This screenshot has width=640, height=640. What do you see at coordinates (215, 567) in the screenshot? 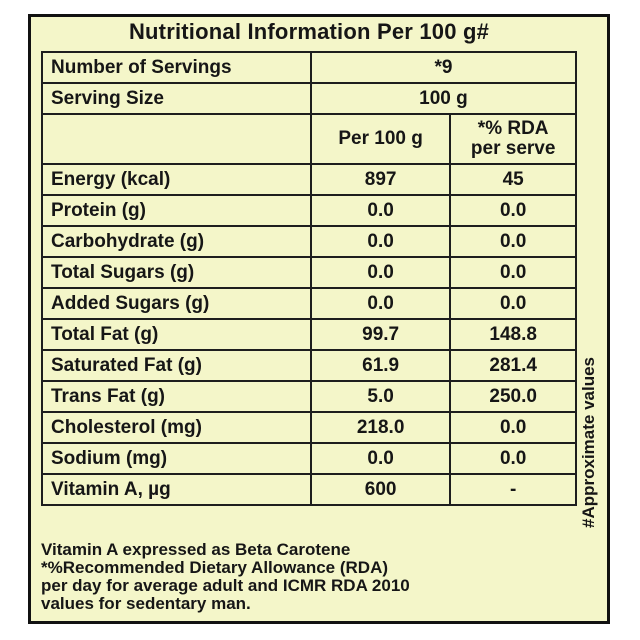
I see `footnote-line: *%Recommended Dietary Allowance (RDA)` at bounding box center [215, 567].